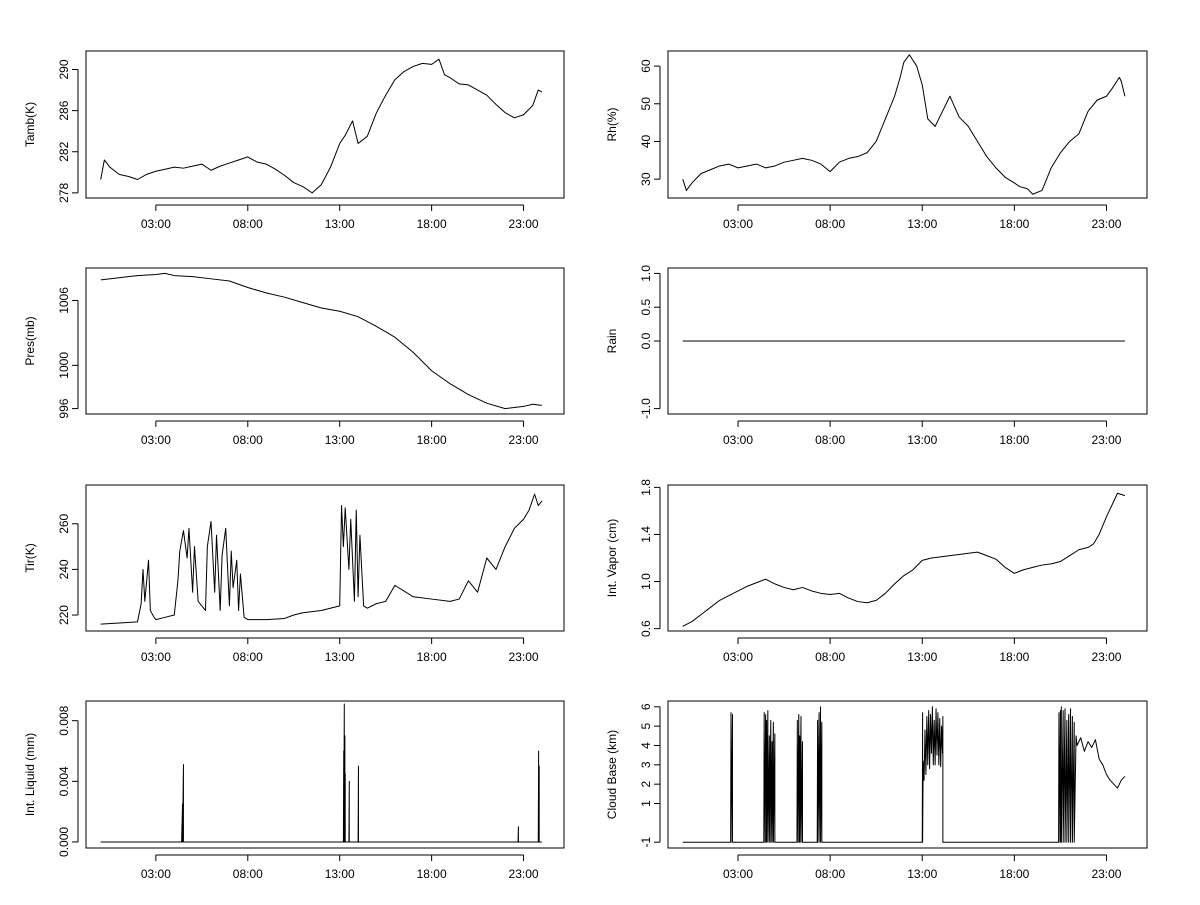 The image size is (1200, 905). Describe the element at coordinates (646, 784) in the screenshot. I see `y-tick-label: 2` at that location.